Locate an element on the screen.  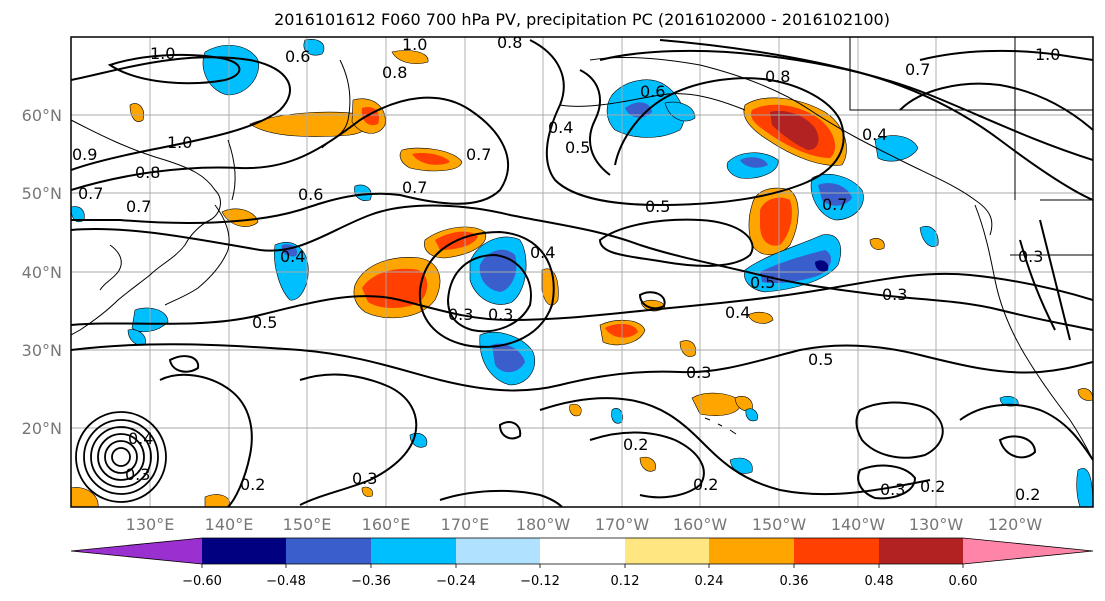
colorbar-tick-label: 0.48 is located at coordinates (879, 581).